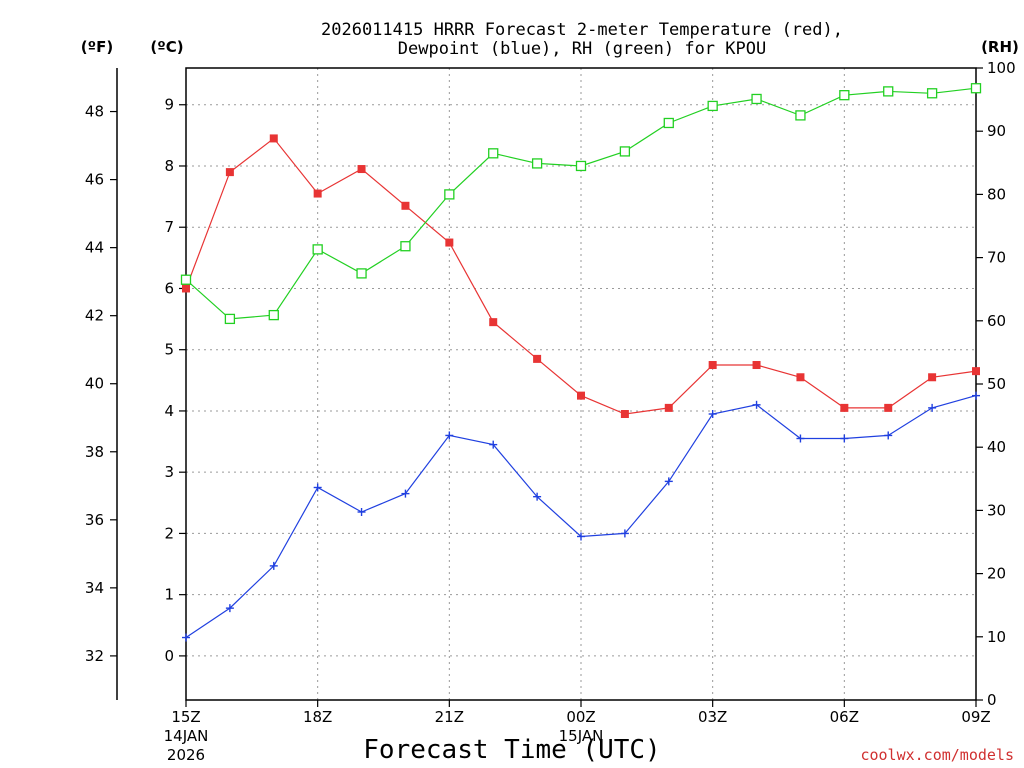 The image size is (1024, 768). What do you see at coordinates (94, 180) in the screenshot?
I see `fahrenheit-tick-label: 46` at bounding box center [94, 180].